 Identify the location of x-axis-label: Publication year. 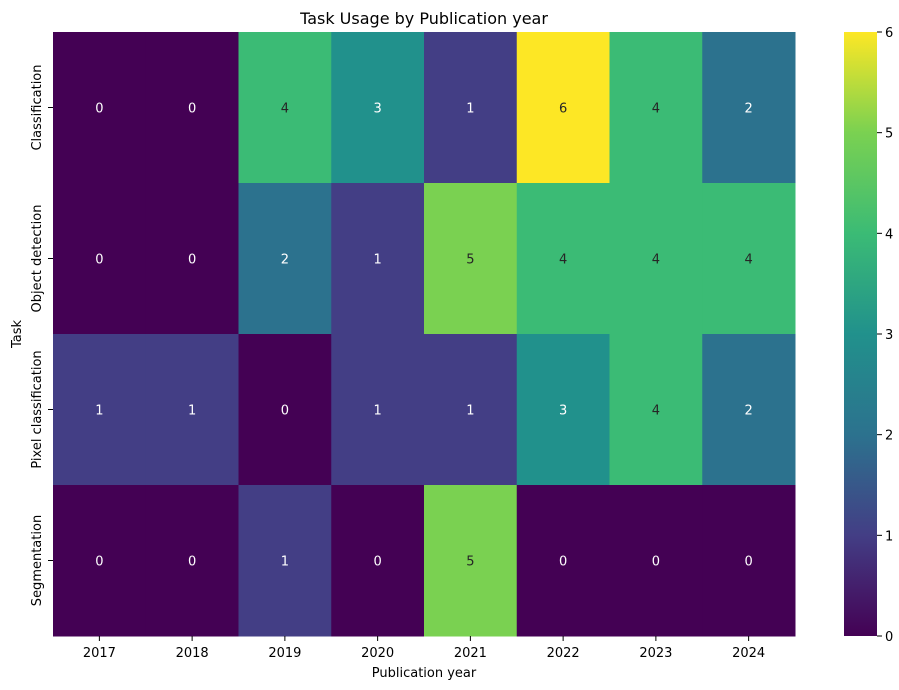
(424, 673).